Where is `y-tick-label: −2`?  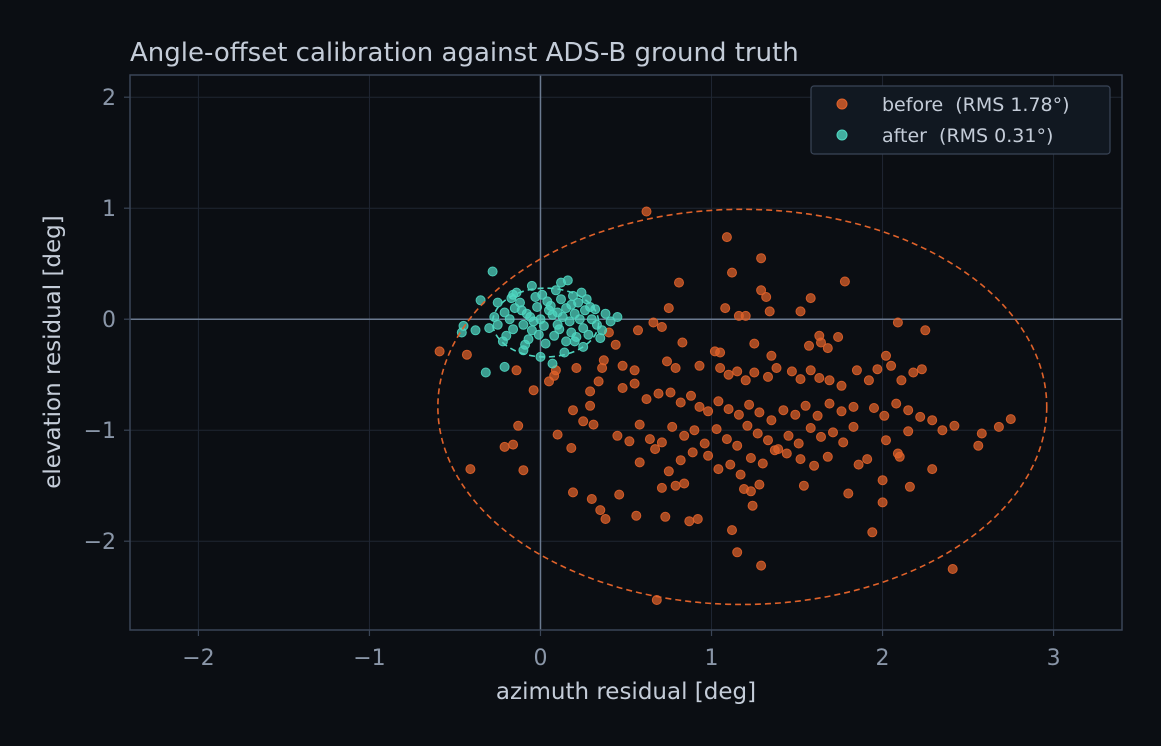 y-tick-label: −2 is located at coordinates (100, 542).